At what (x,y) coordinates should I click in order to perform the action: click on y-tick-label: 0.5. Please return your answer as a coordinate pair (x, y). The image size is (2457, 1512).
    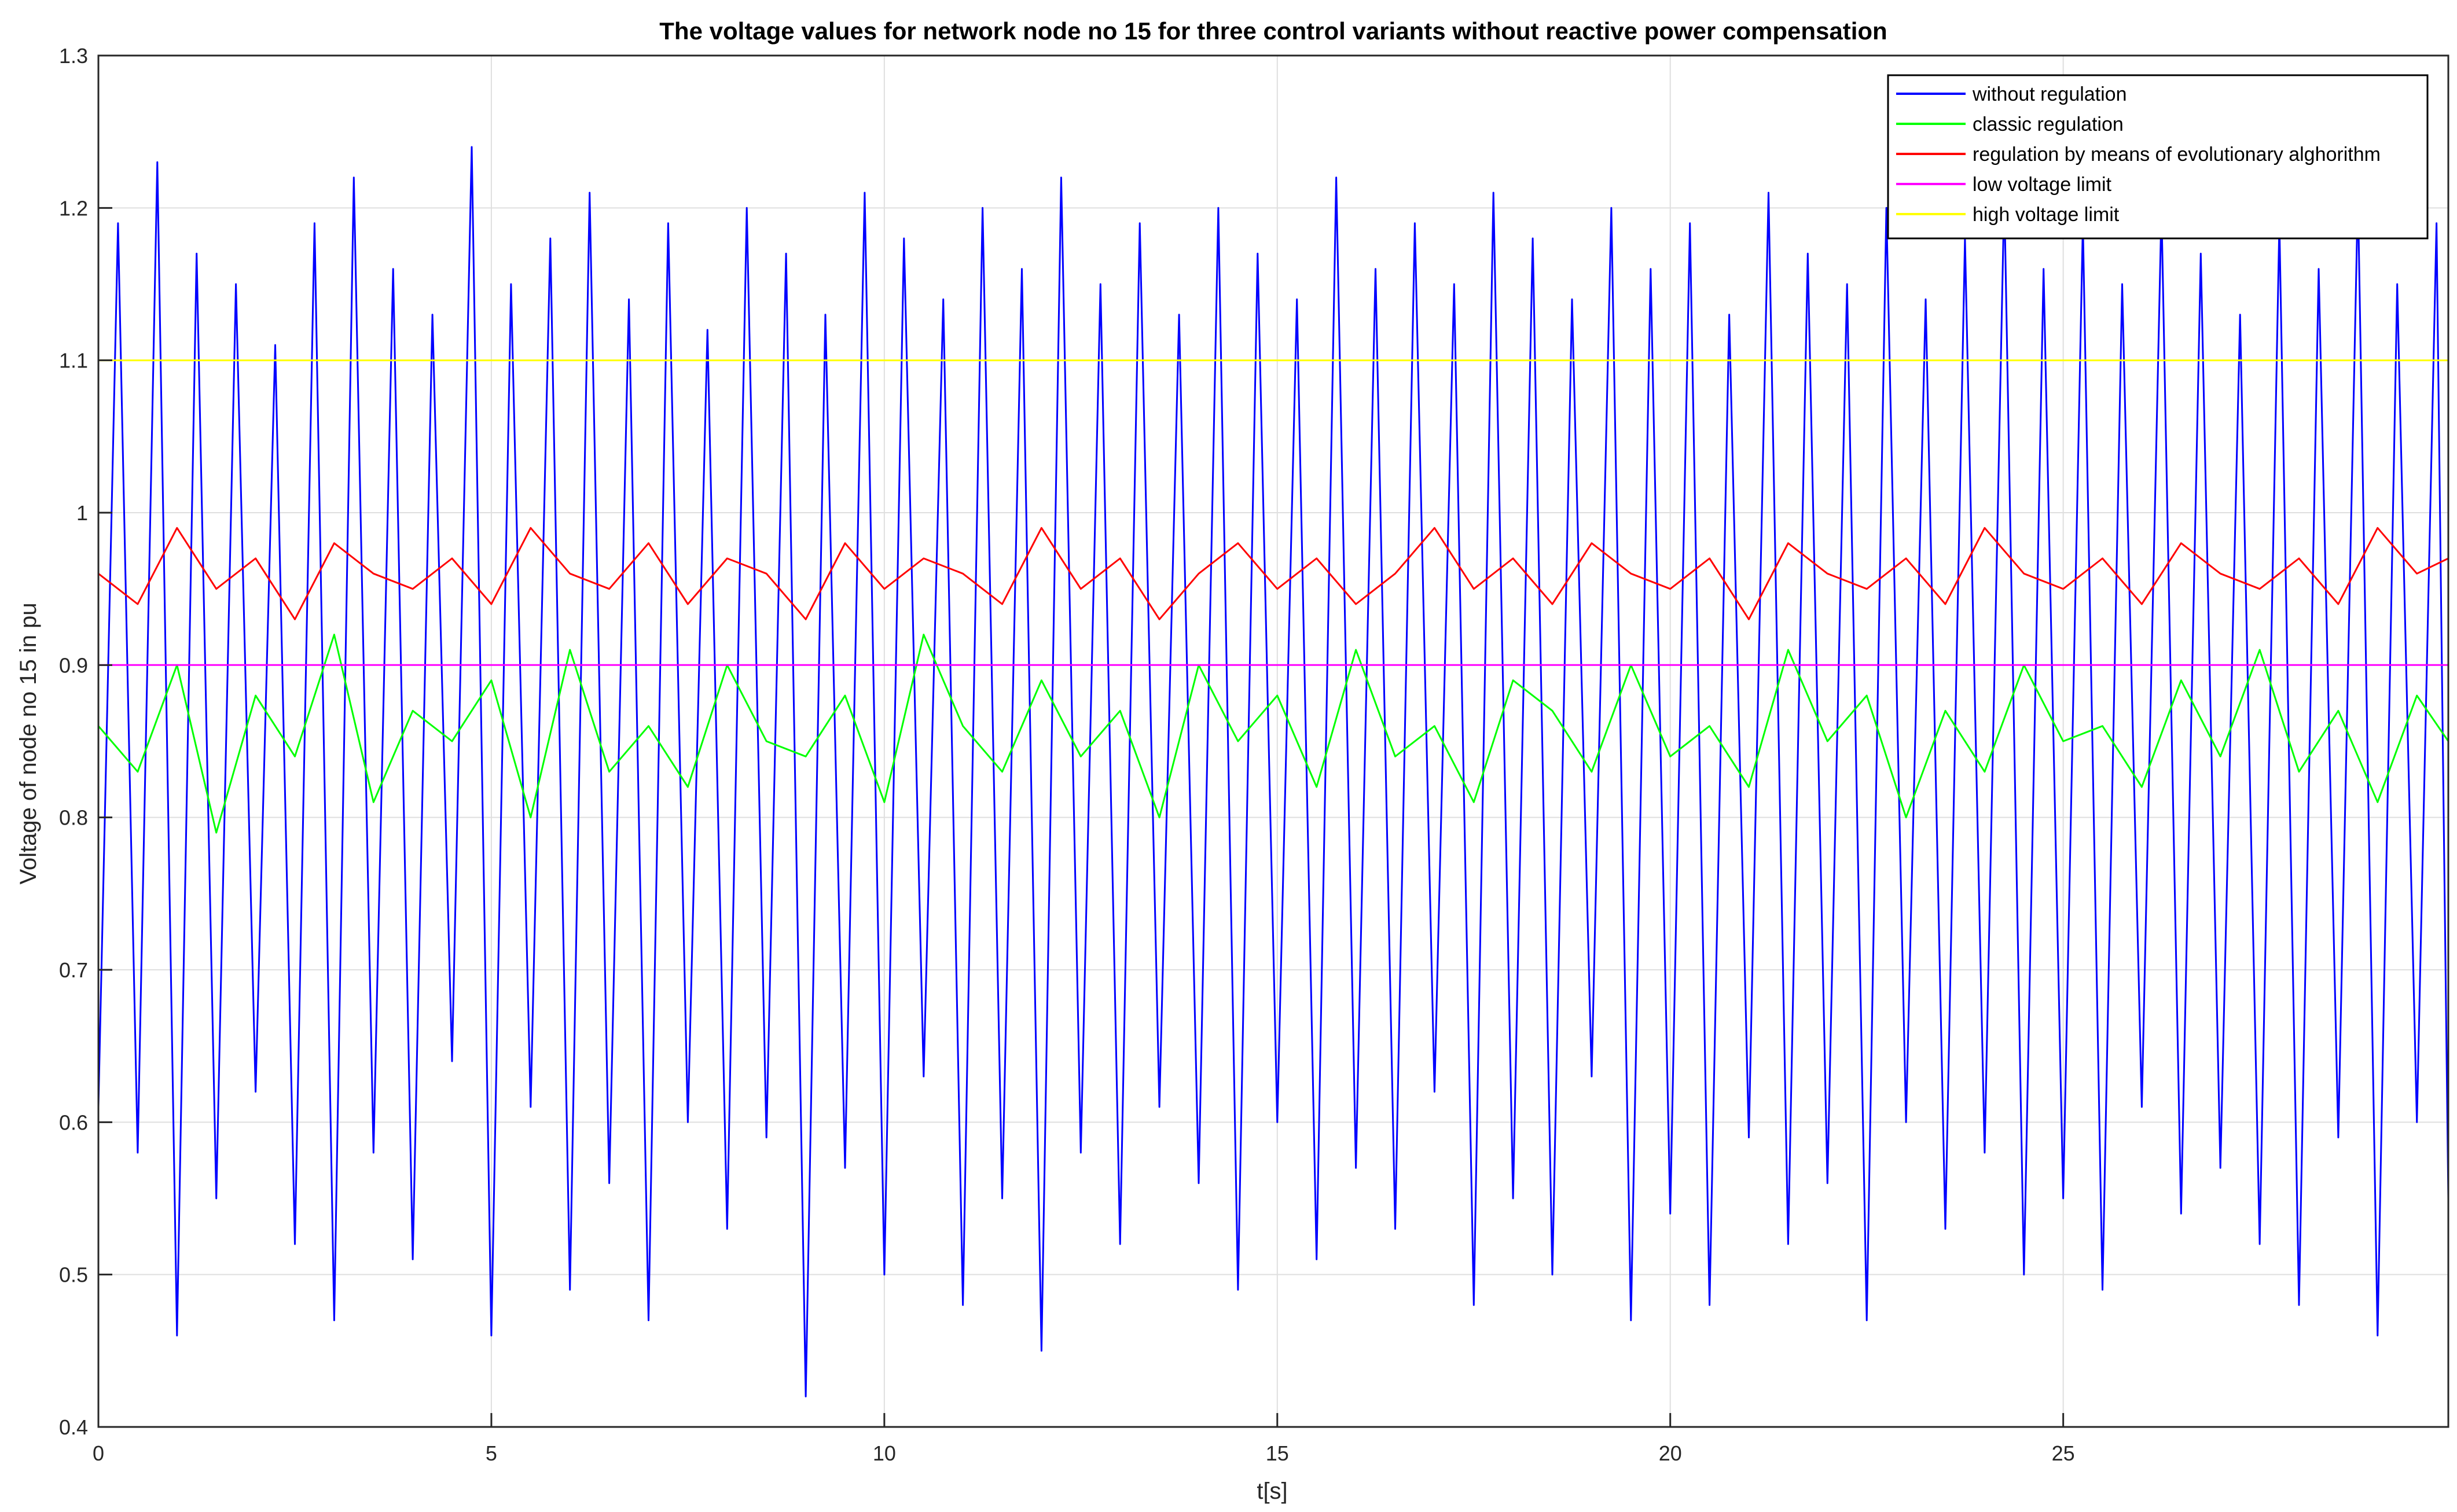
    Looking at the image, I should click on (74, 1275).